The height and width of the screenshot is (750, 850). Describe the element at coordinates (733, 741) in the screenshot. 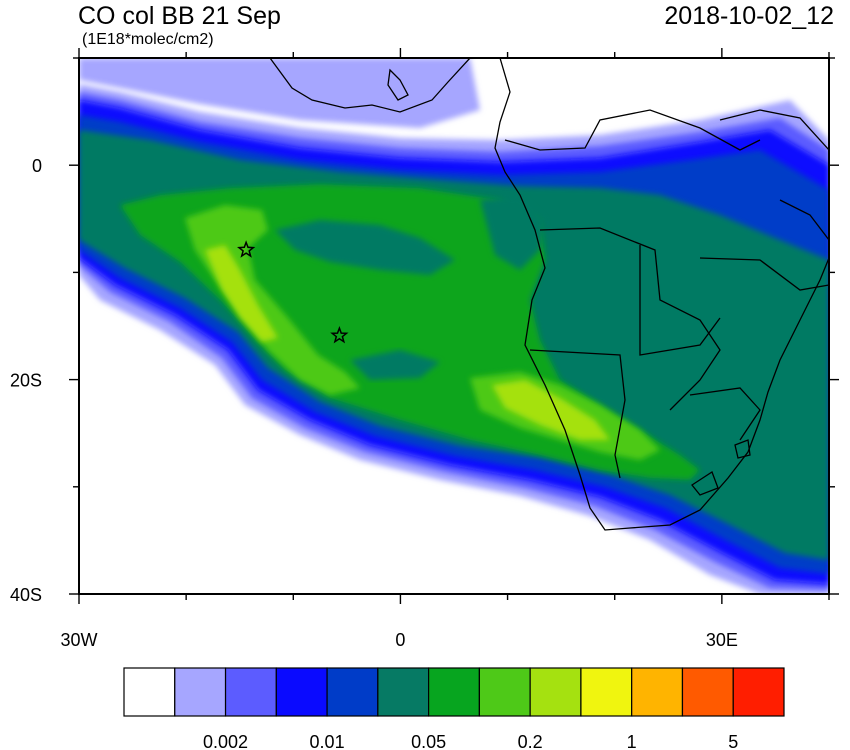

I see `colorbar-label: 5` at that location.